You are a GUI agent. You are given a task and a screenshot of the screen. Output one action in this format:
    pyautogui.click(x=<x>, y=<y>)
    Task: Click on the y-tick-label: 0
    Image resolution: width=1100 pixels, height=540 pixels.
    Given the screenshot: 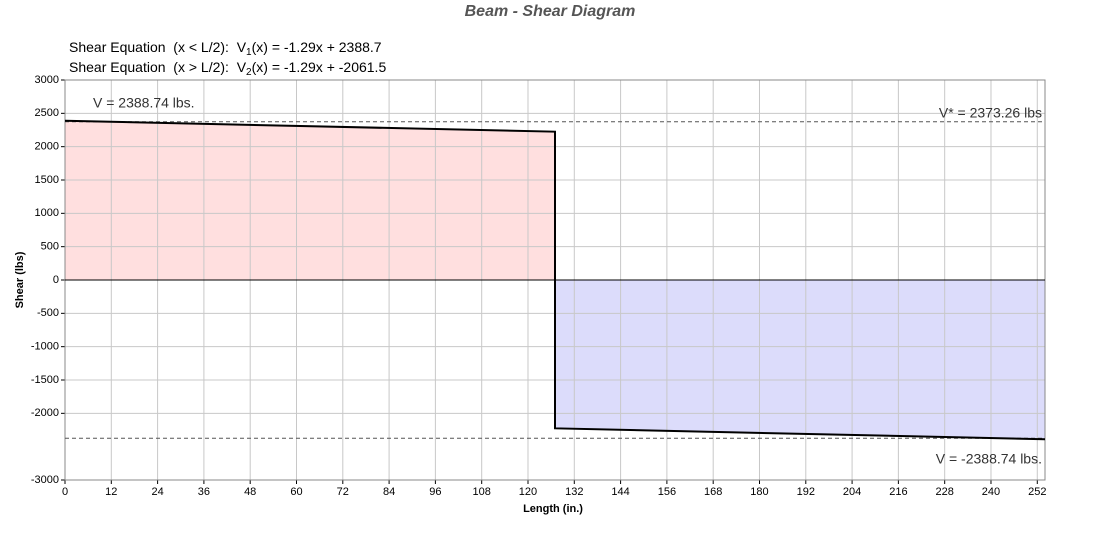 What is the action you would take?
    pyautogui.click(x=56, y=280)
    